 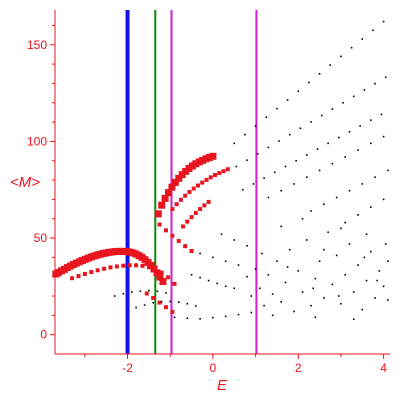 What do you see at coordinates (41, 238) in the screenshot?
I see `y-tick-label-1: 50` at bounding box center [41, 238].